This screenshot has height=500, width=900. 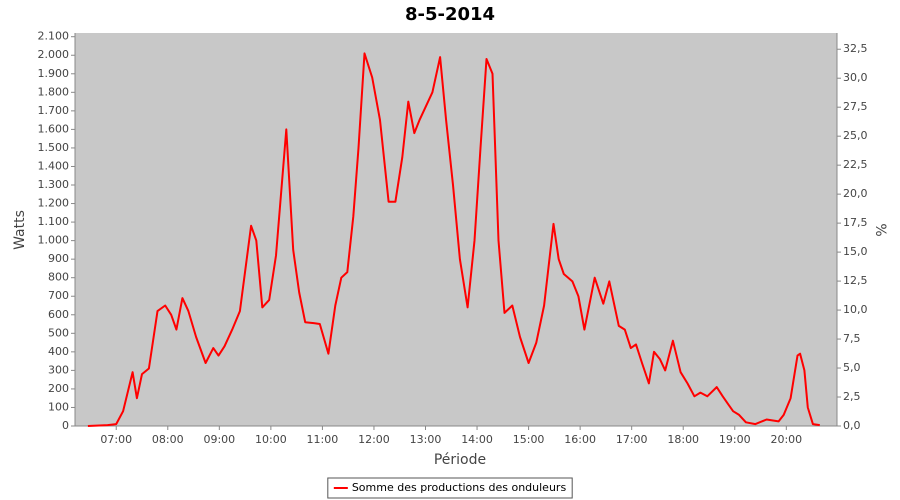 I want to click on x-tick-label: 07:00, so click(x=116, y=439).